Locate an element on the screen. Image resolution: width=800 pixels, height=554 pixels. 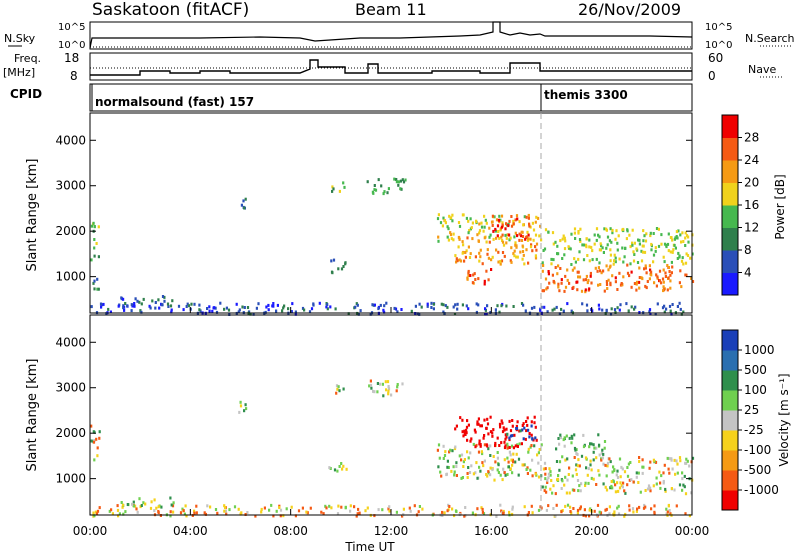
velocity-colorbar-label: Velocity [m s⁻¹] is located at coordinates (784, 419).